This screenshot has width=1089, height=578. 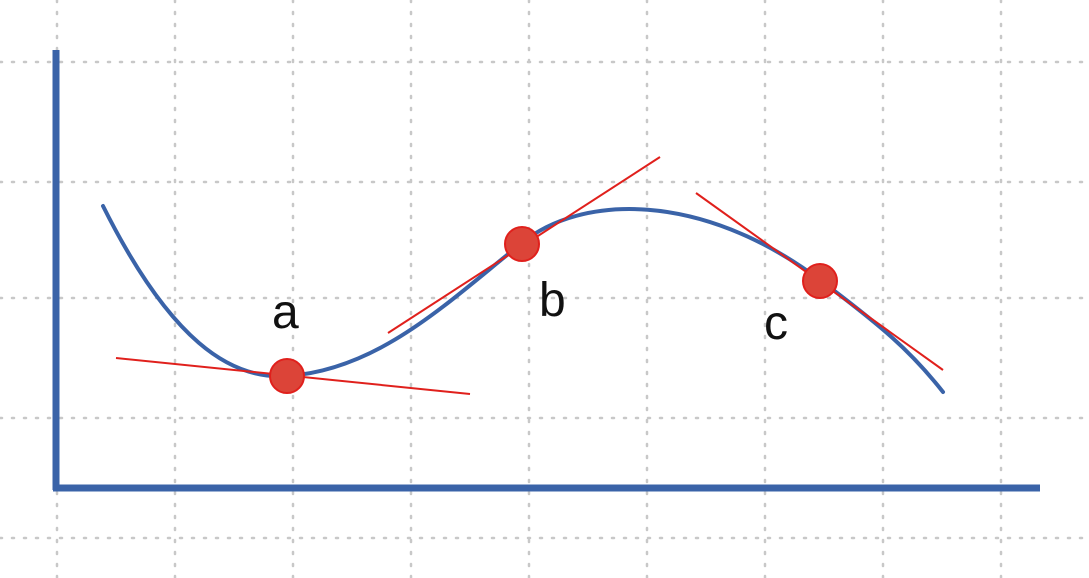 I want to click on point-b-label: b, so click(x=552, y=300).